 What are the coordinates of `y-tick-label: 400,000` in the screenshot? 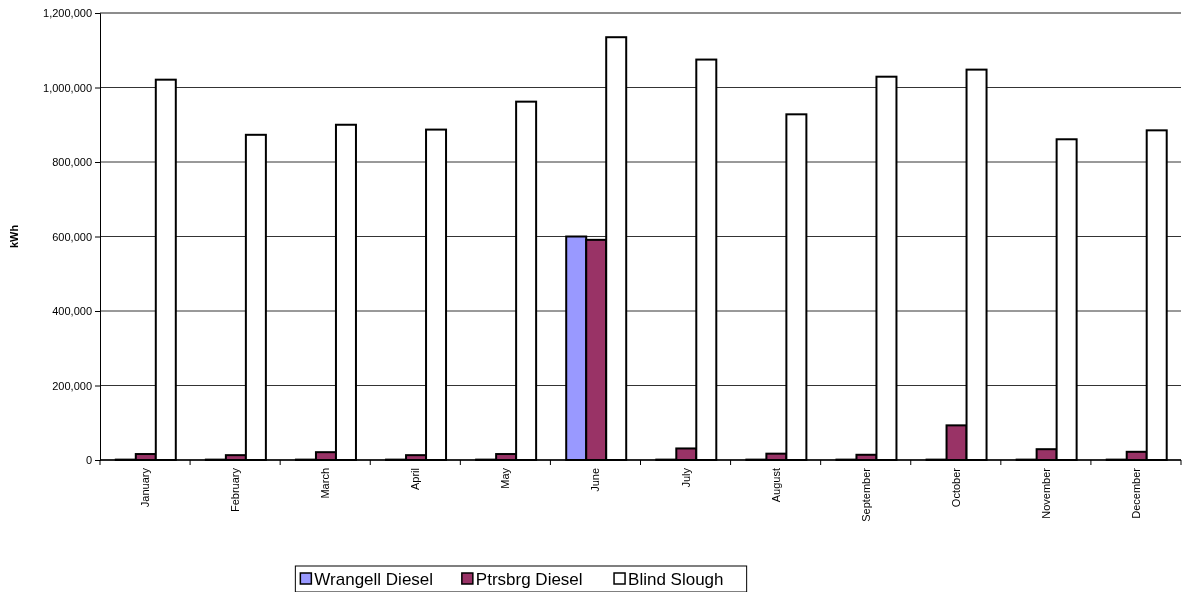 It's located at (72, 311).